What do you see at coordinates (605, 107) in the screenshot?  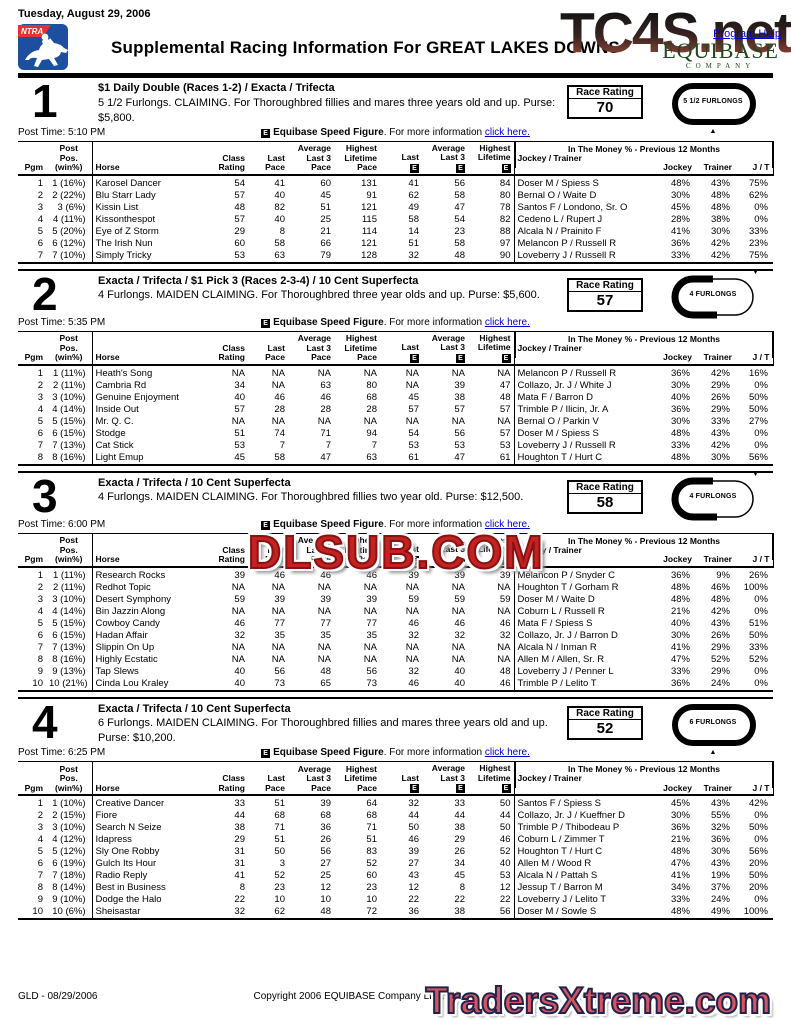 I see `race-rating-value: 70` at bounding box center [605, 107].